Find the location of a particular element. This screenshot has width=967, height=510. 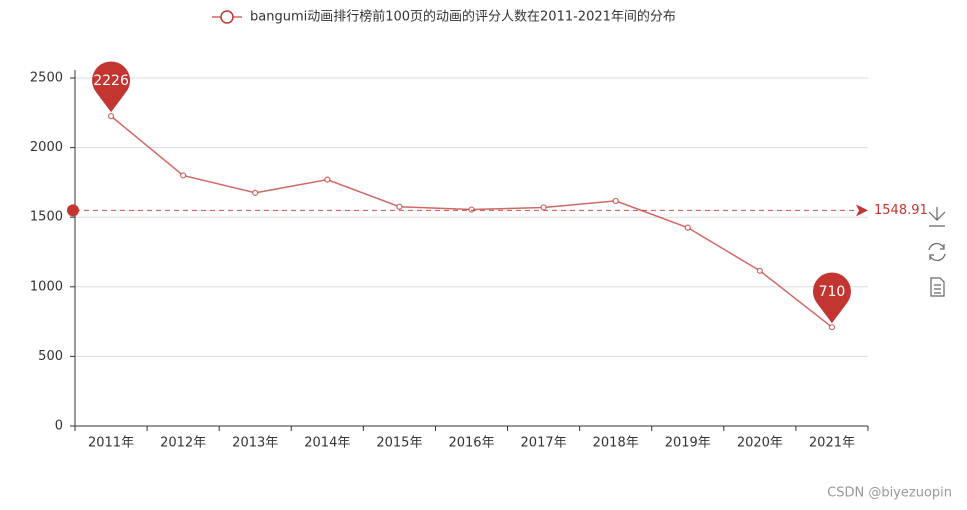

x-tick-label: 2019年 is located at coordinates (688, 443).